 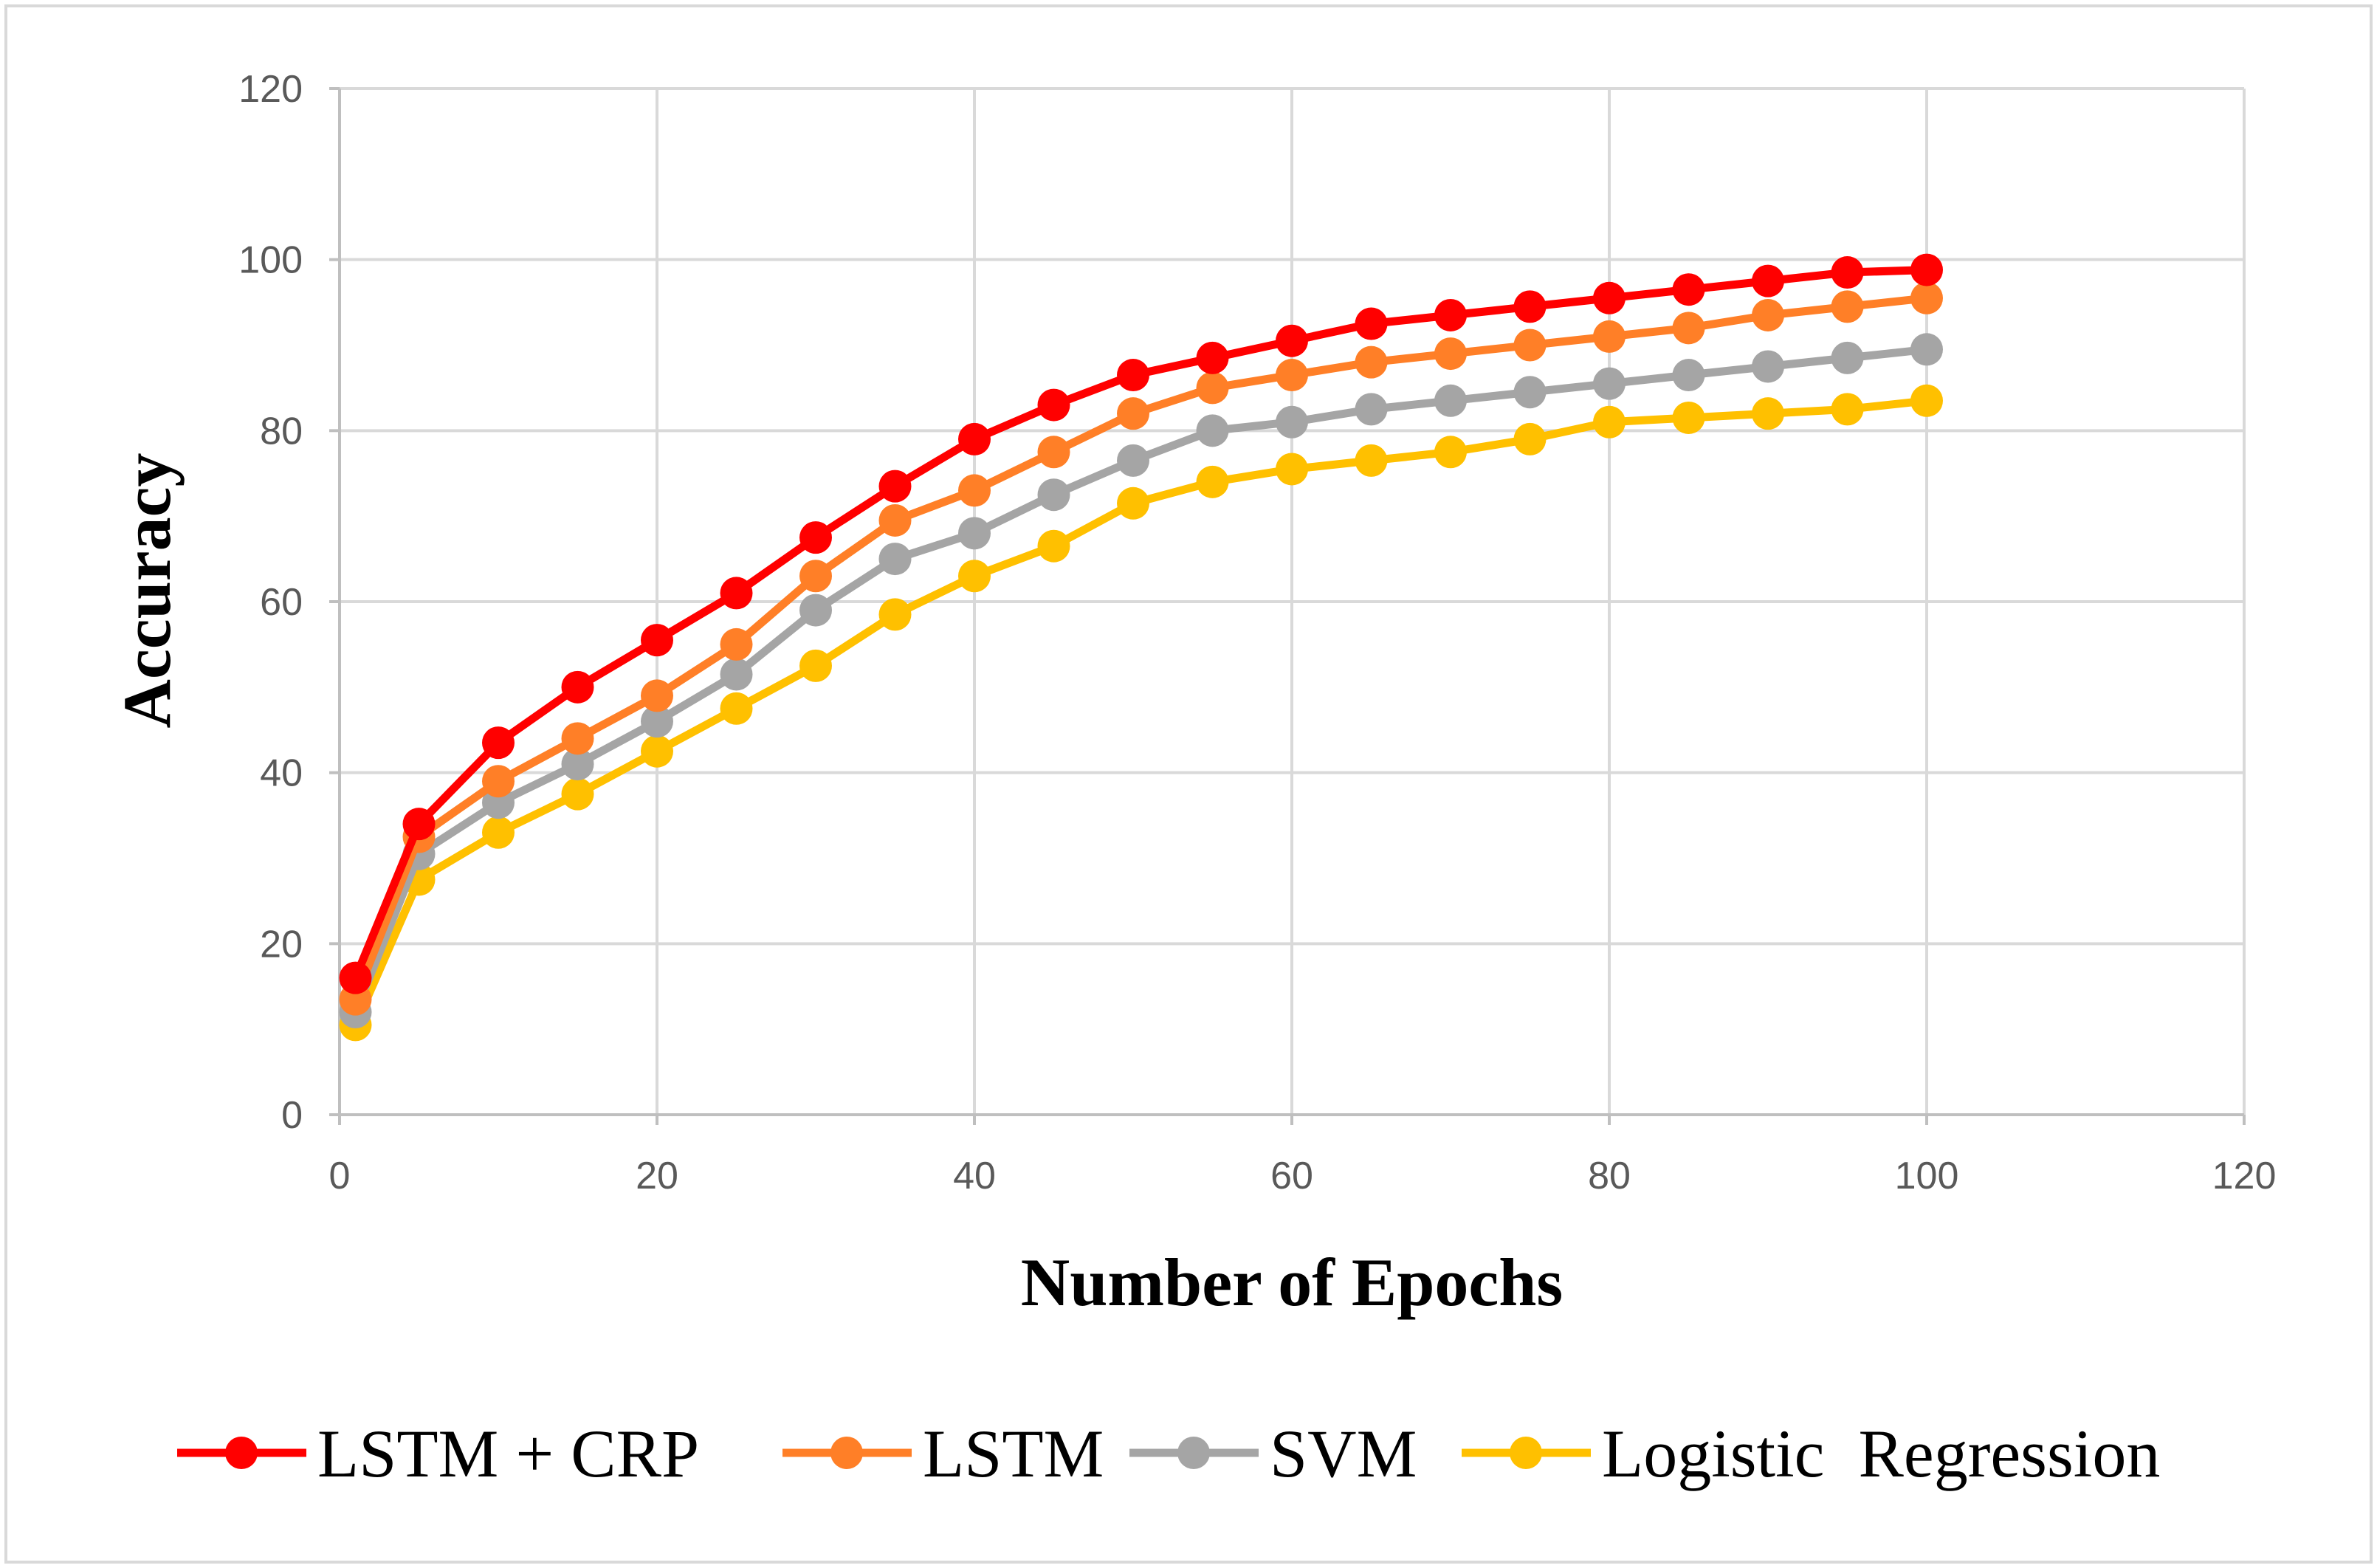 I want to click on y-tick-label: 20, so click(x=281, y=944).